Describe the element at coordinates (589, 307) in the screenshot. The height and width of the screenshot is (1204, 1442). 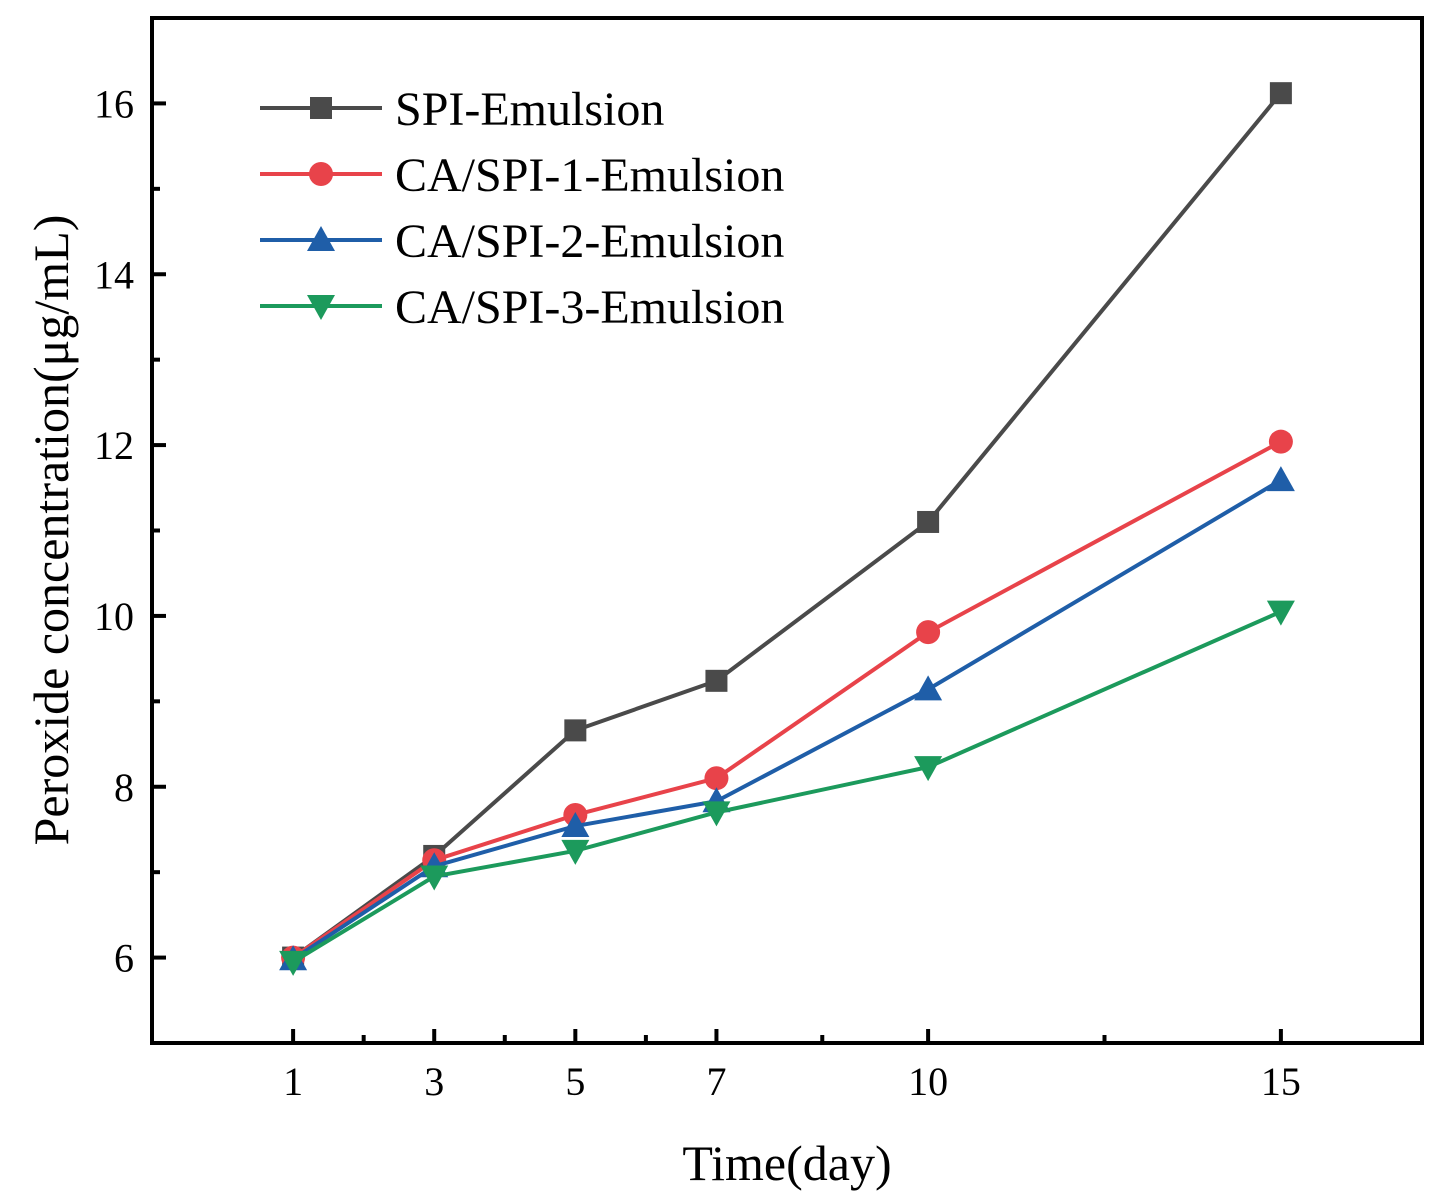
I see `legend-label: CA/SPI-3-Emulsion` at that location.